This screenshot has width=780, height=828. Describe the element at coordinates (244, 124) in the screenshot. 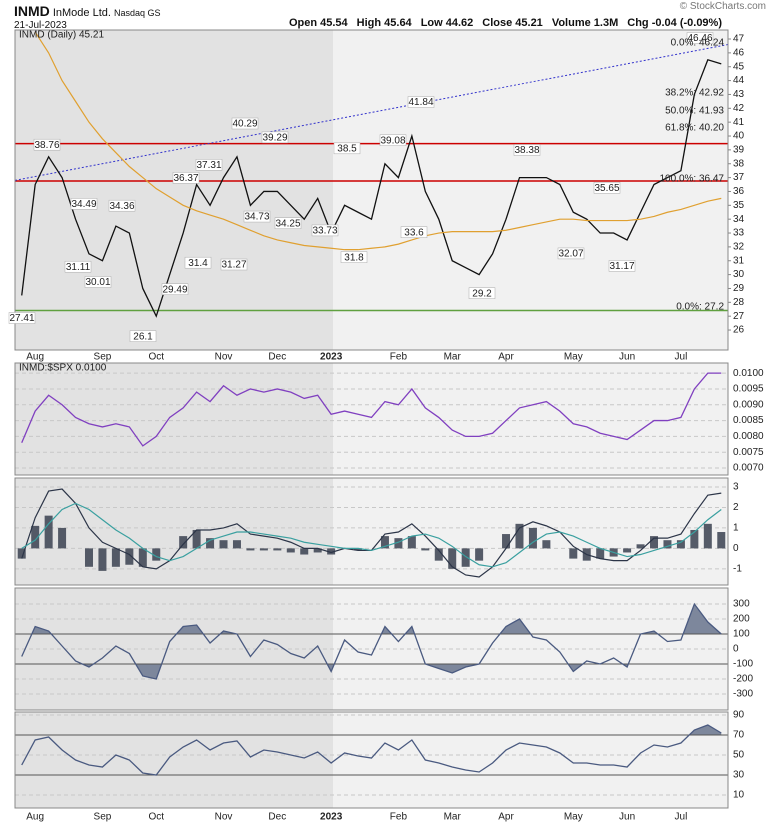

I see `annotation: 40.29` at that location.